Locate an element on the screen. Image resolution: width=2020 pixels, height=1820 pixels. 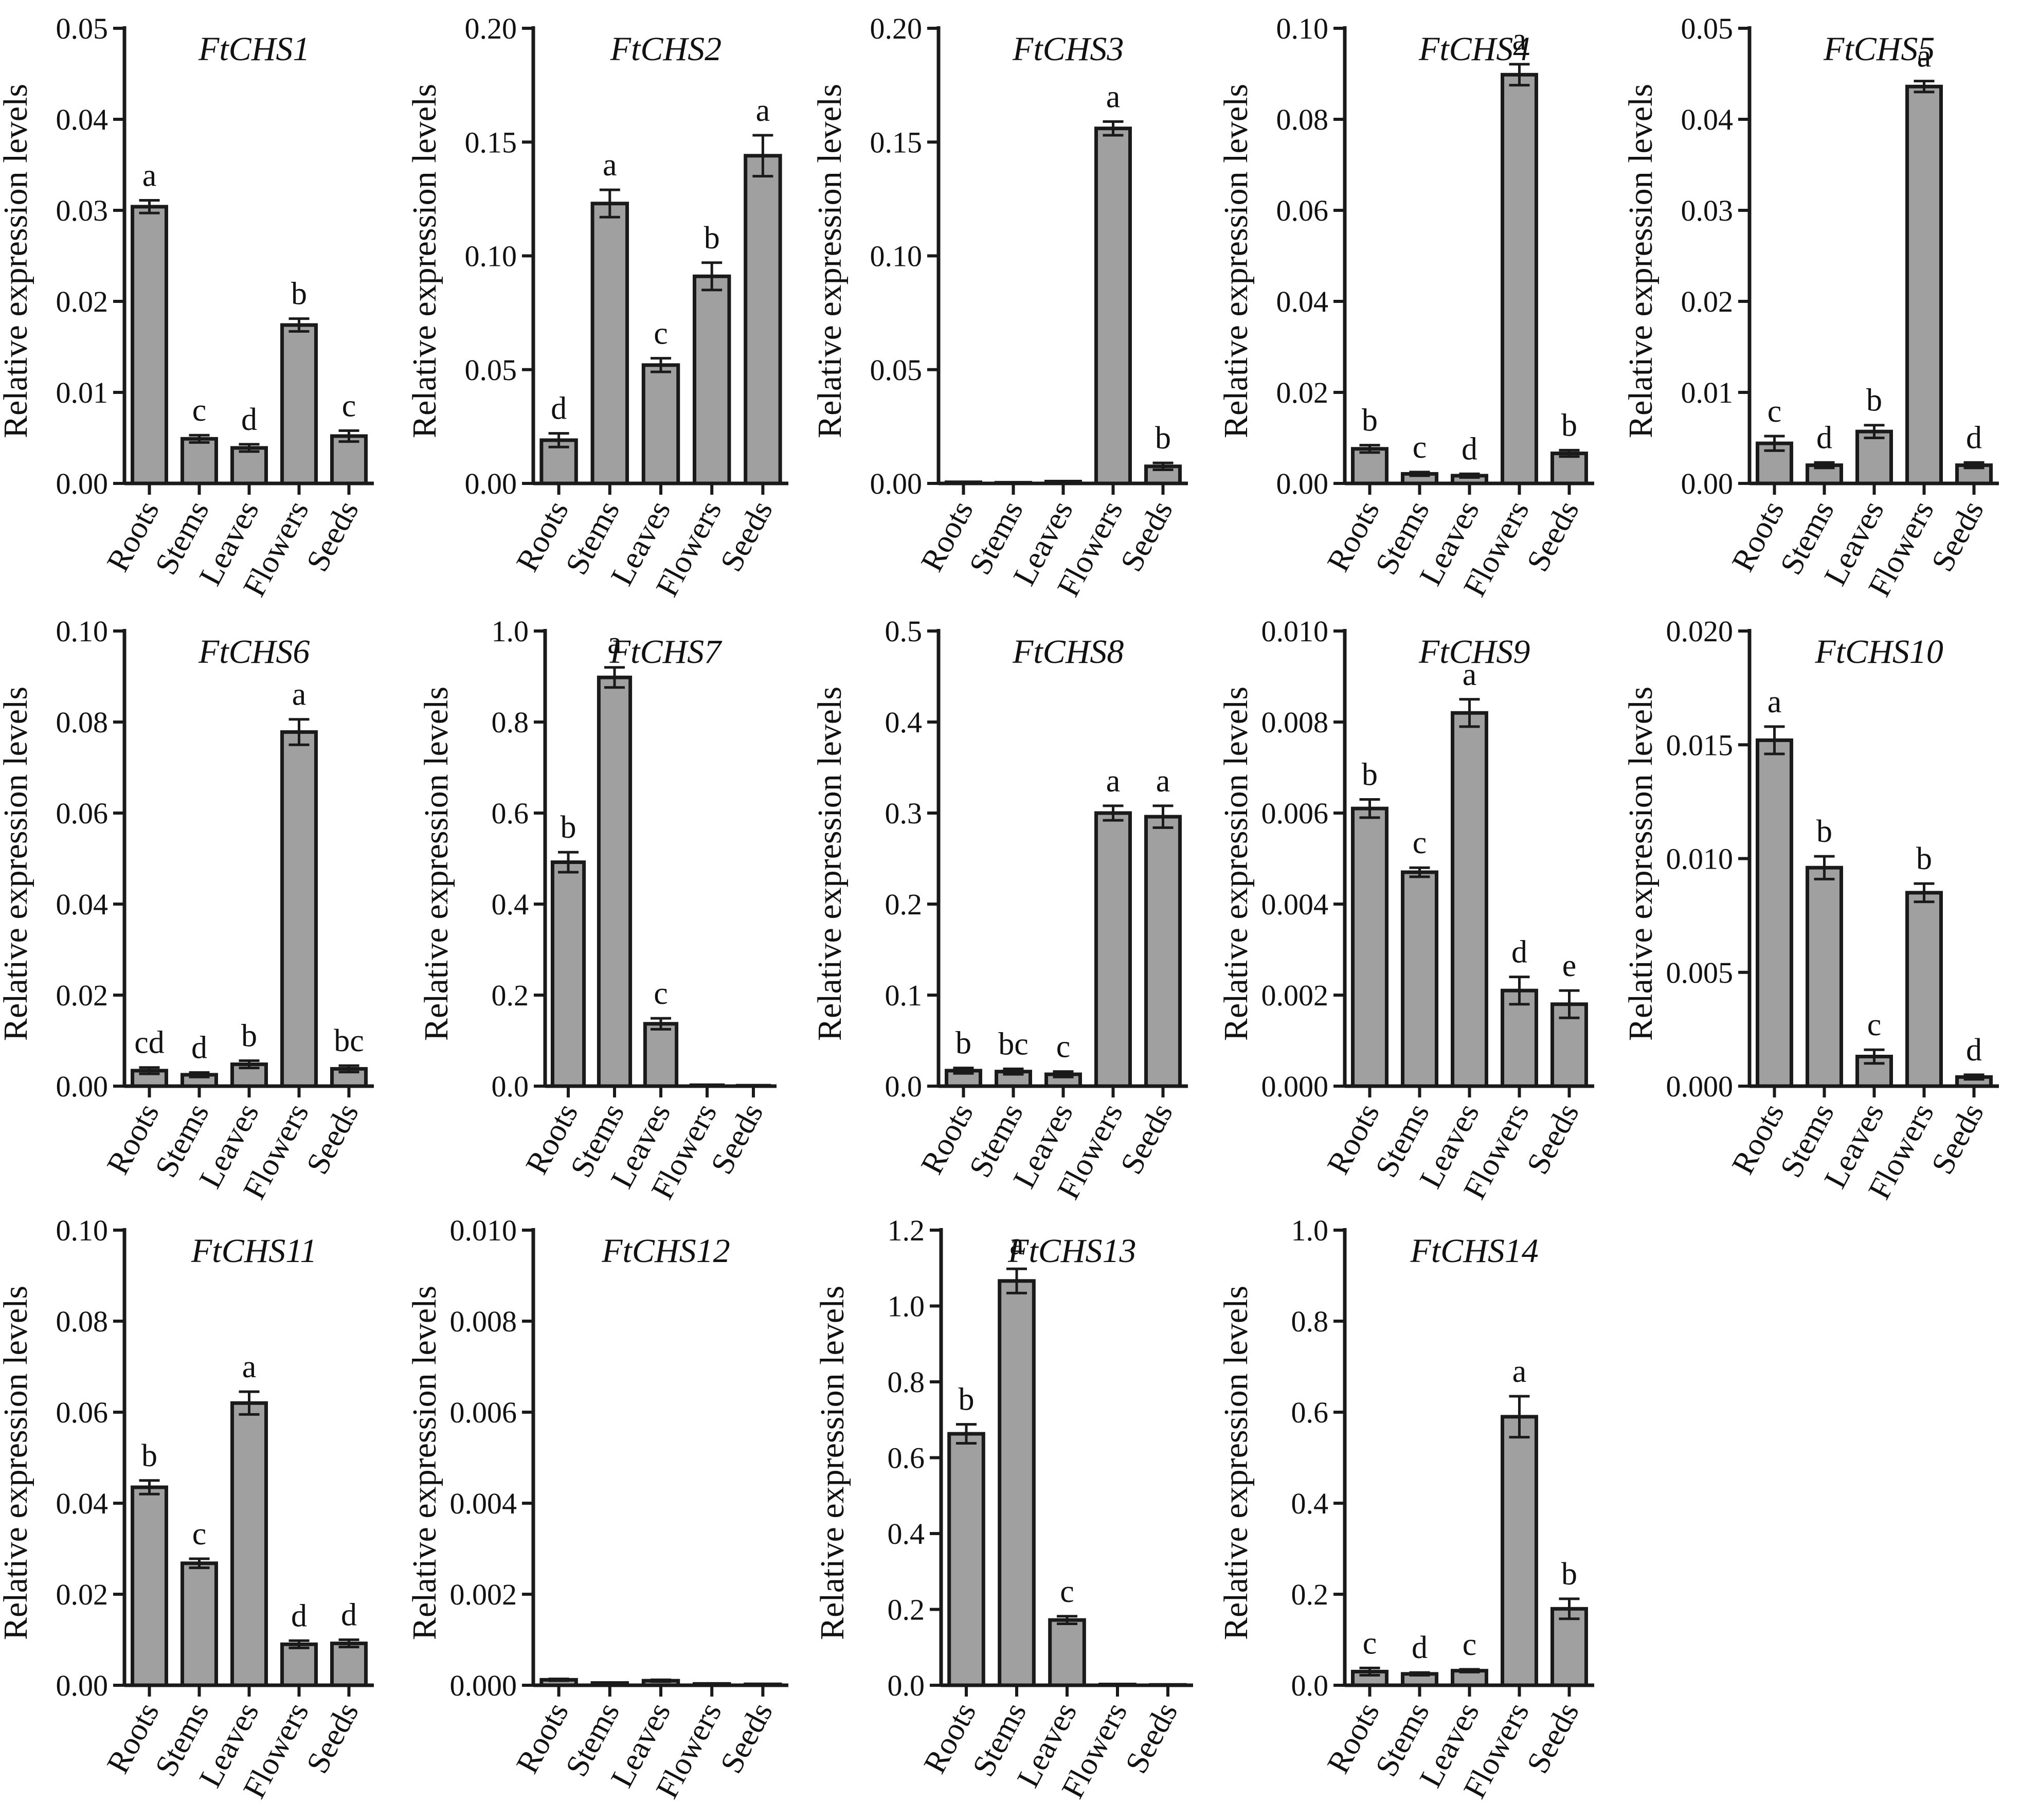
y-tick-label: 0.5 is located at coordinates (904, 631).